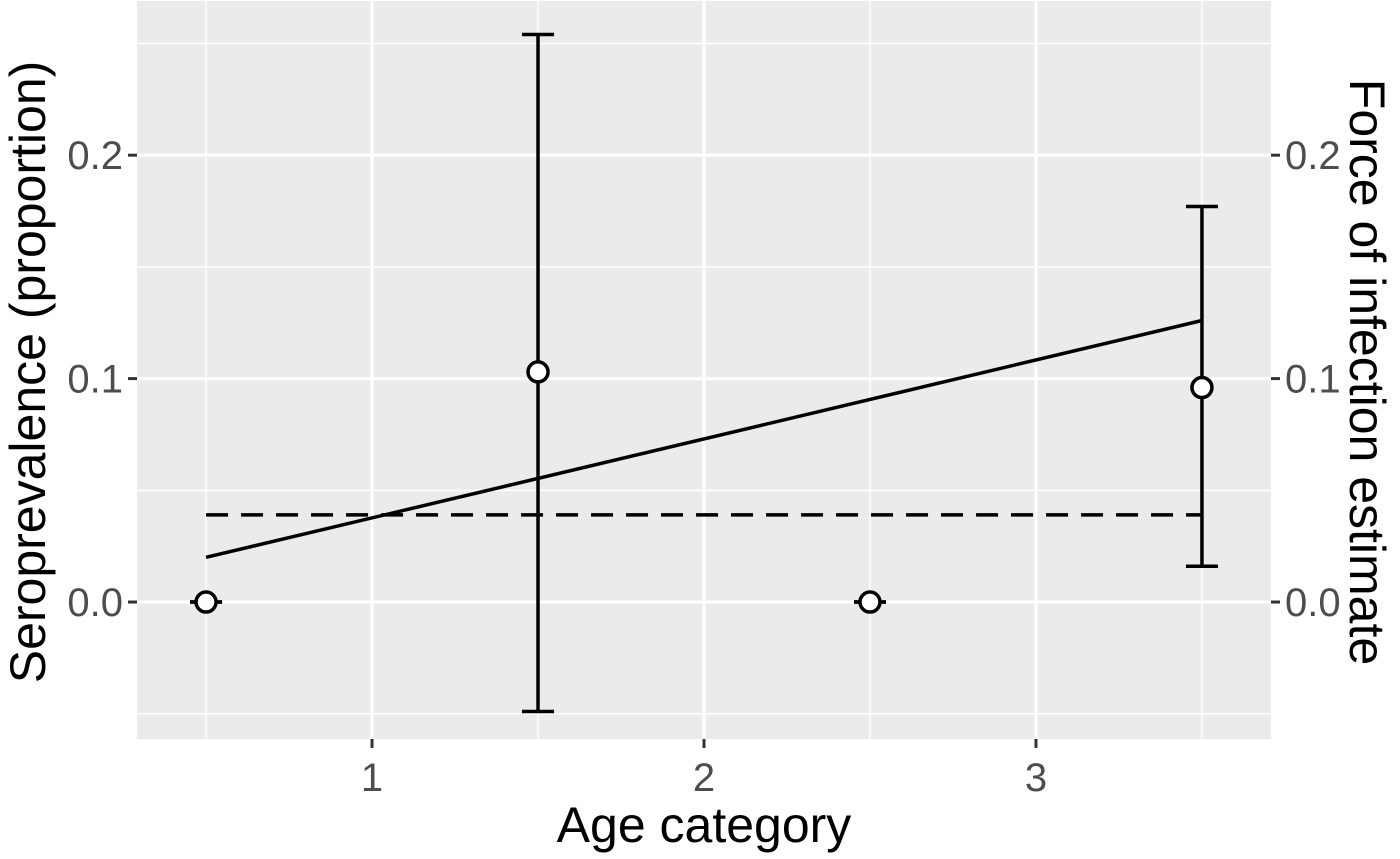 The height and width of the screenshot is (859, 1400). I want to click on y-tick-label-right: 0.2, so click(1313, 156).